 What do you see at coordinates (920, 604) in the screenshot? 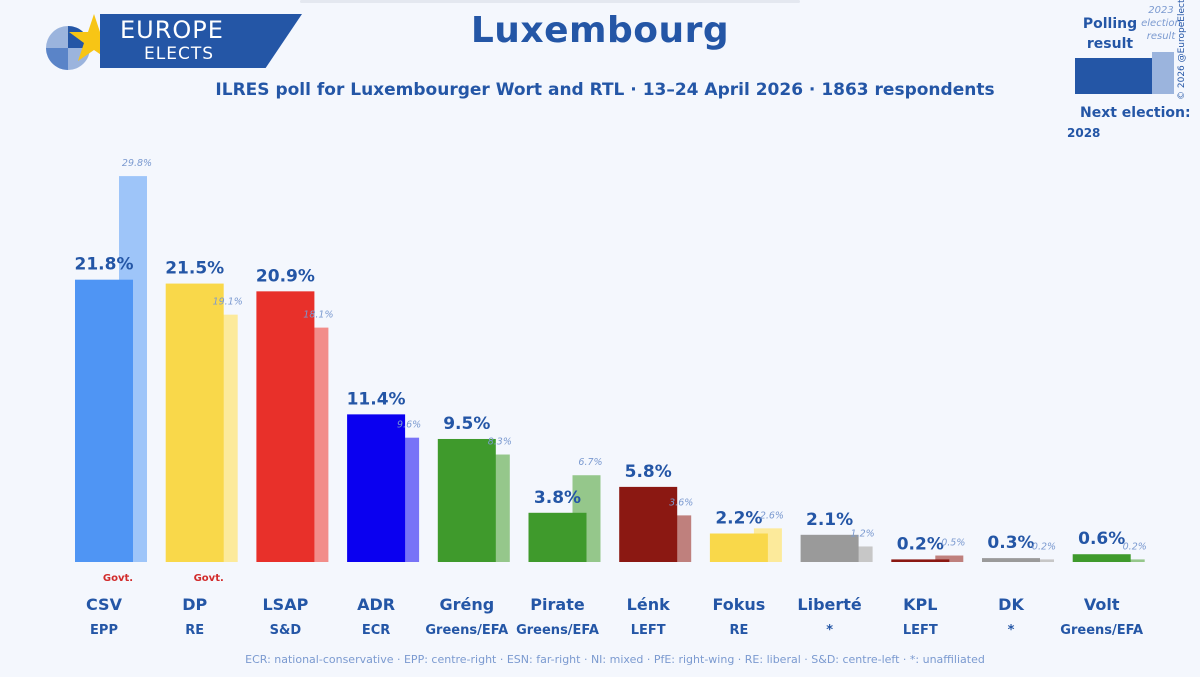
I see `party-label: KPL` at bounding box center [920, 604].